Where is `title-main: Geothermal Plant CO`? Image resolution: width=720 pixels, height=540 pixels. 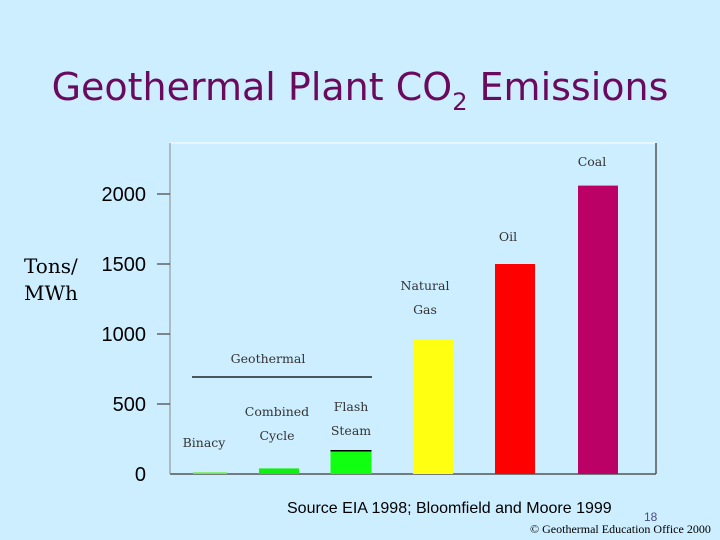
title-main: Geothermal Plant CO is located at coordinates (252, 87).